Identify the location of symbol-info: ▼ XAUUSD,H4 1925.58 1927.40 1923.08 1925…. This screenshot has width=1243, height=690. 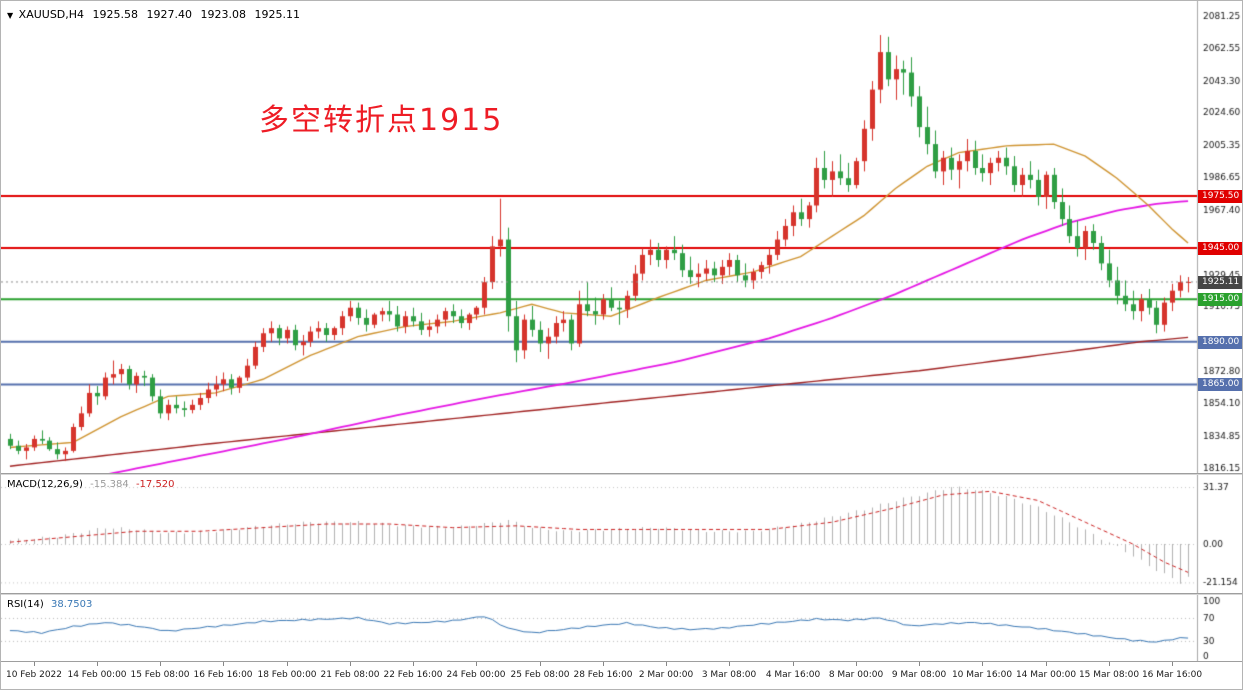
(156, 14).